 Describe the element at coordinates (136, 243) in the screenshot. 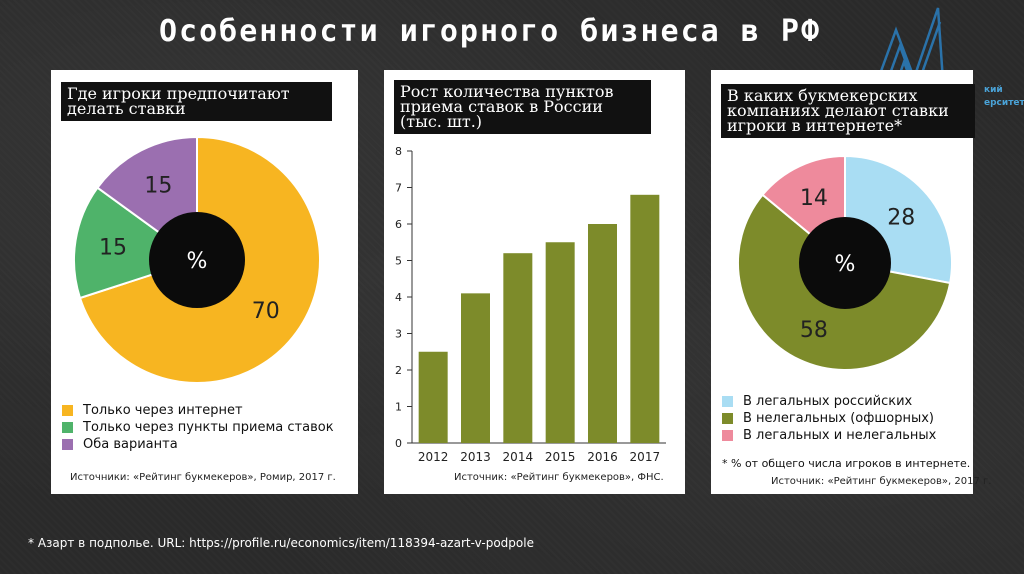

I see `pie-slice` at that location.